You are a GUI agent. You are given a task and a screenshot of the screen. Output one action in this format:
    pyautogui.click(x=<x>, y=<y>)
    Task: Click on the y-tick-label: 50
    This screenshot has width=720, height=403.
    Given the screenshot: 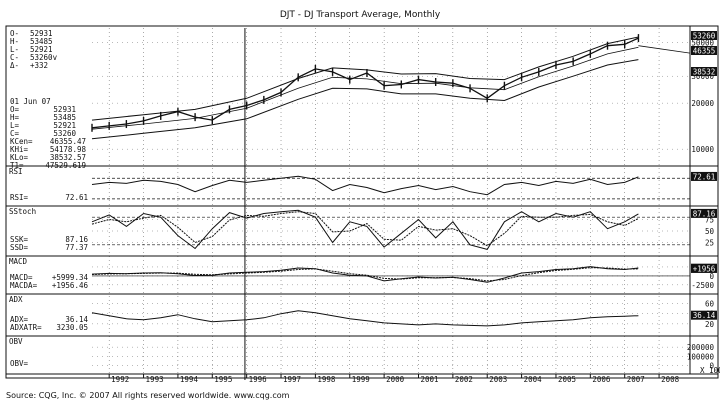 What is the action you would take?
    pyautogui.click(x=710, y=231)
    